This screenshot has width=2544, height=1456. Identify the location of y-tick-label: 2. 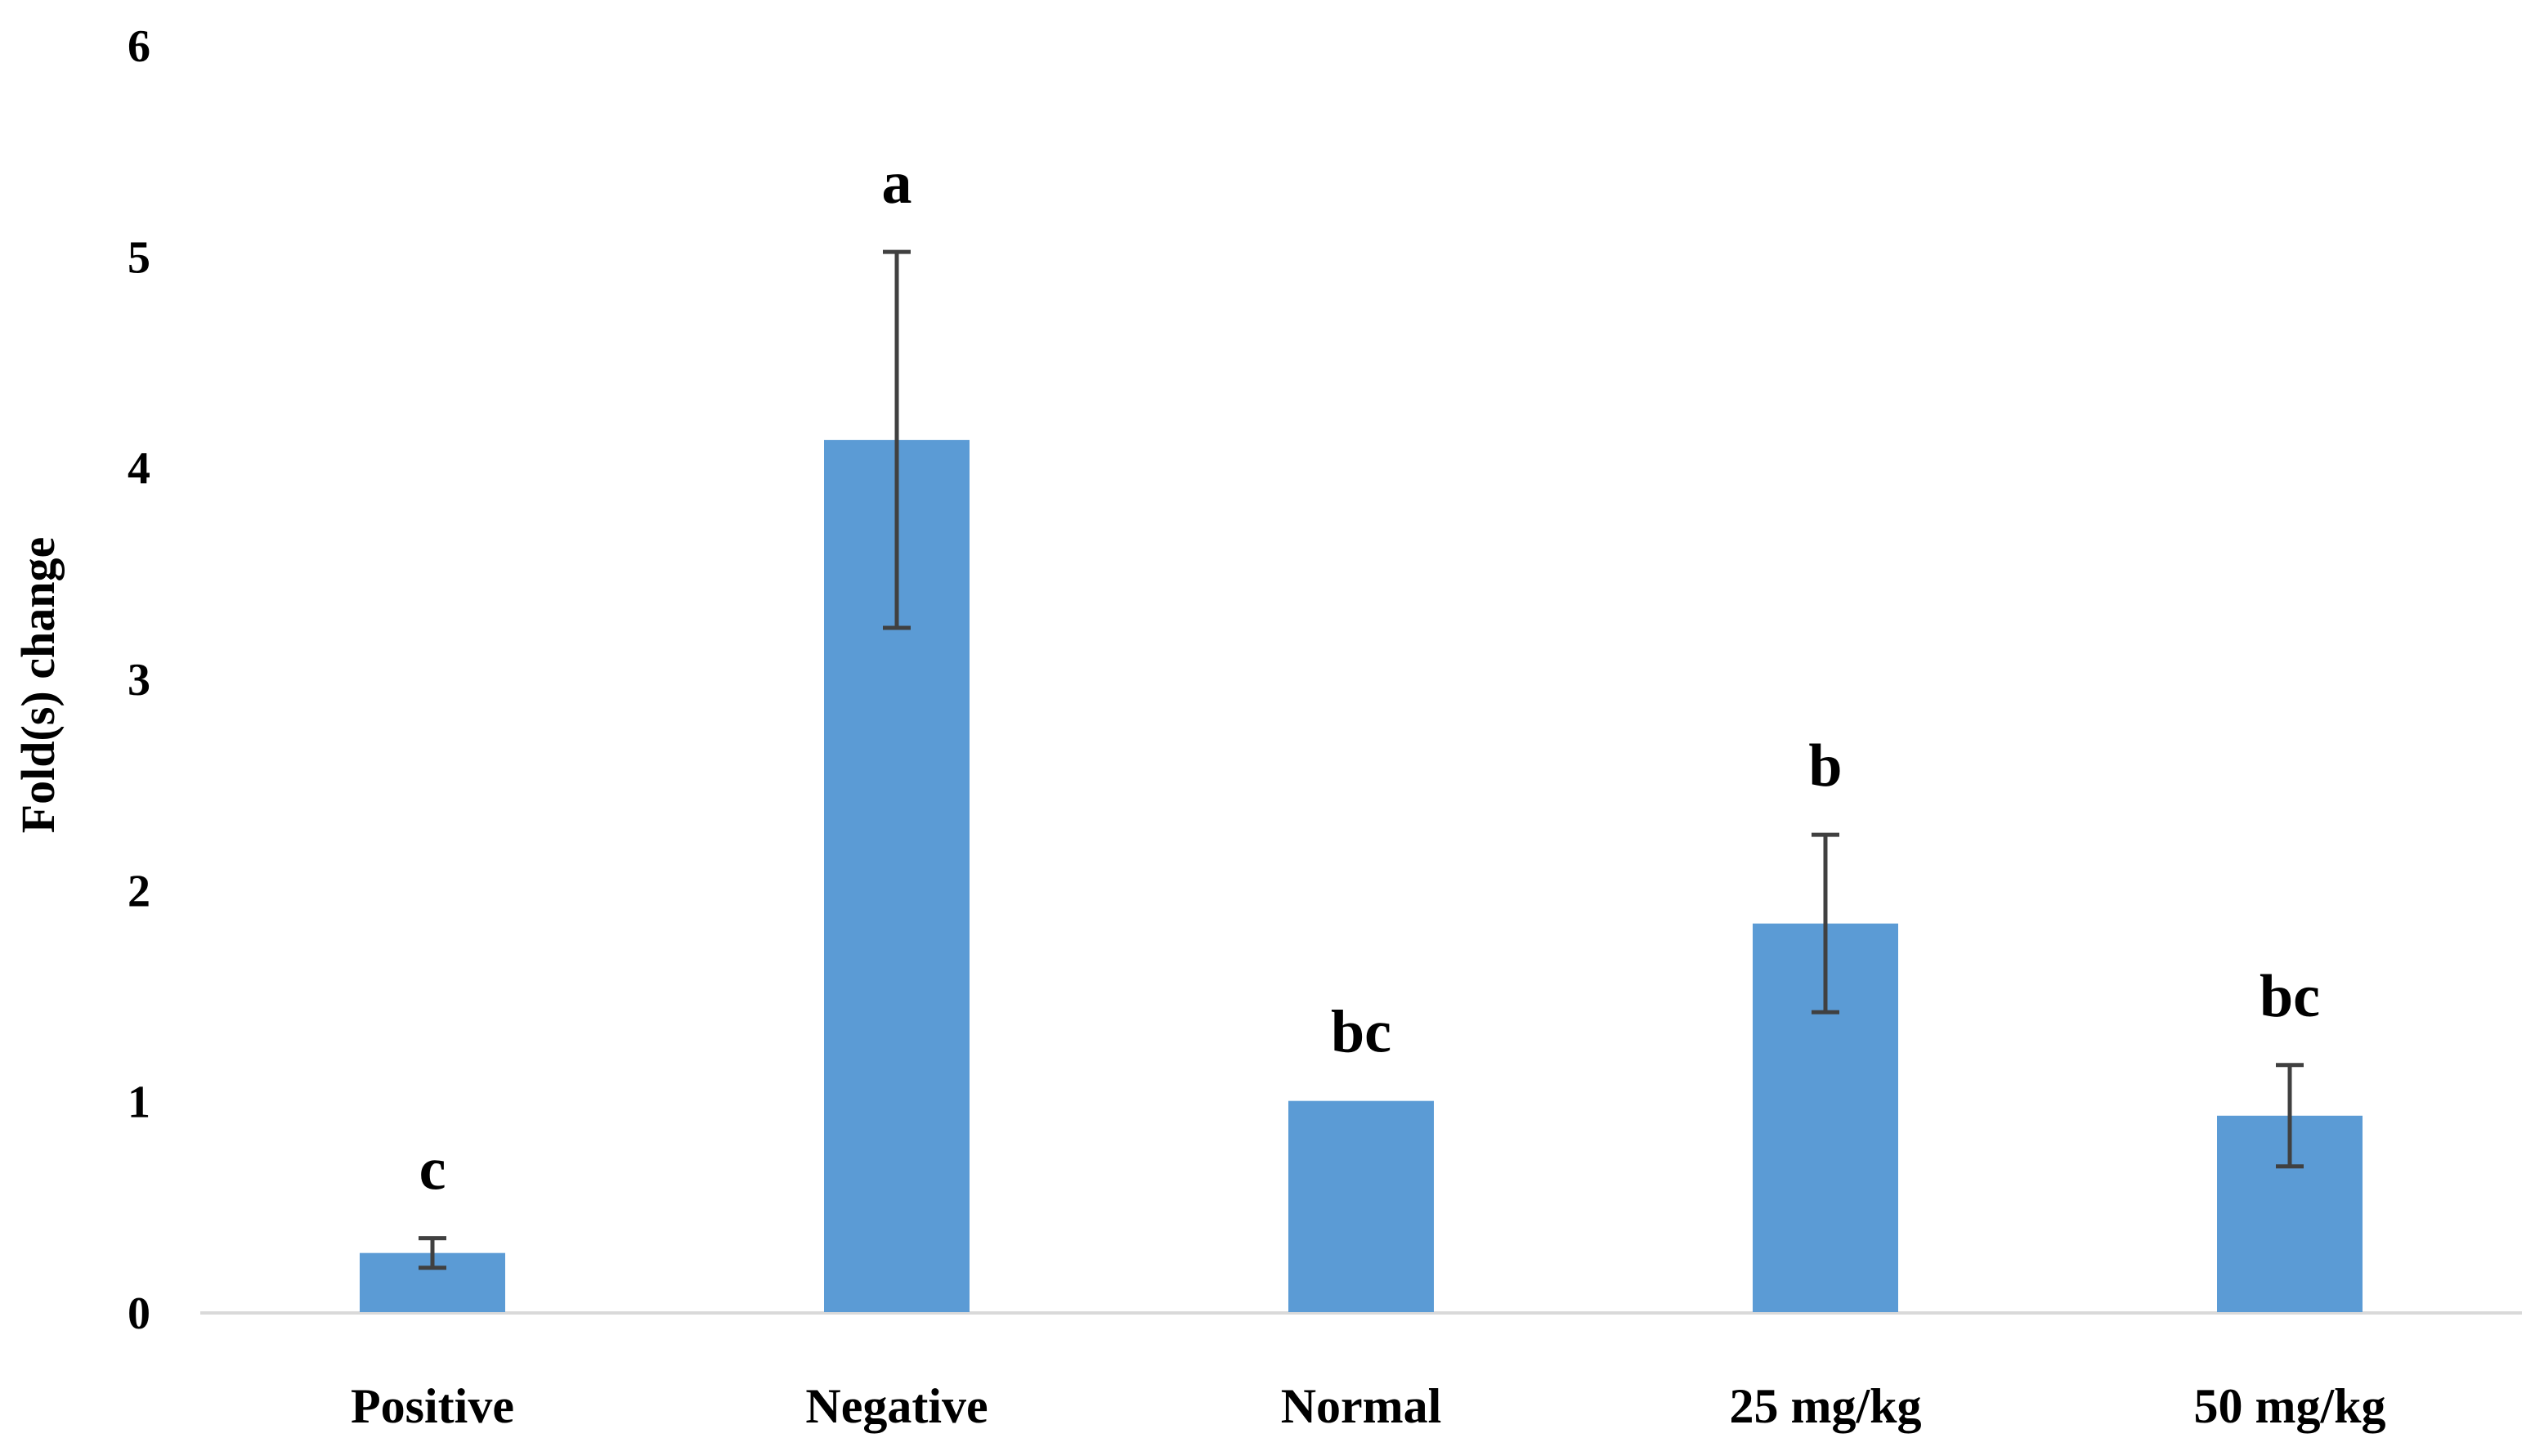
(139, 891).